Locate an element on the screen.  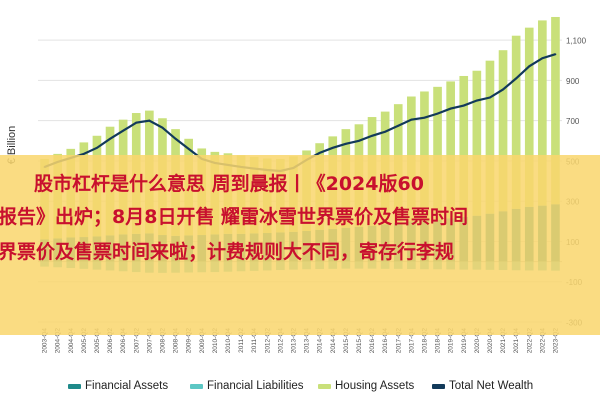
x-tick-label: 2015-Q2 is located at coordinates (346, 341).